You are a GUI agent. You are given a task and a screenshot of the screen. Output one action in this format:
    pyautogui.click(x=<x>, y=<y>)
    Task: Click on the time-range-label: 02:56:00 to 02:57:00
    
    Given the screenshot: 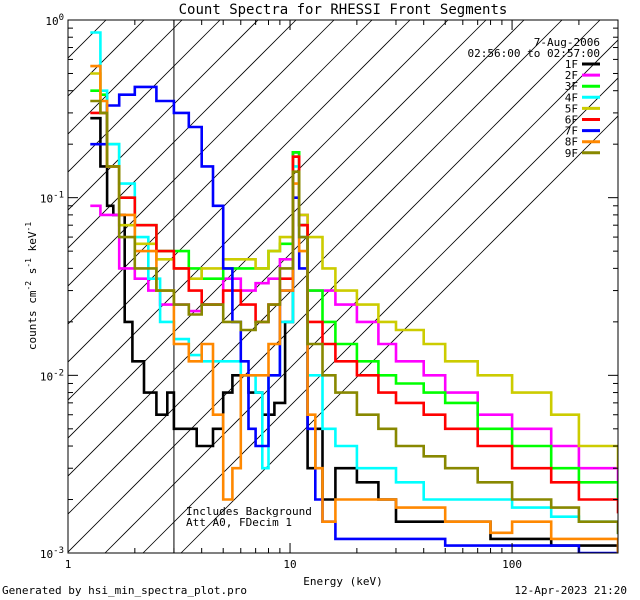 What is the action you would take?
    pyautogui.click(x=534, y=53)
    